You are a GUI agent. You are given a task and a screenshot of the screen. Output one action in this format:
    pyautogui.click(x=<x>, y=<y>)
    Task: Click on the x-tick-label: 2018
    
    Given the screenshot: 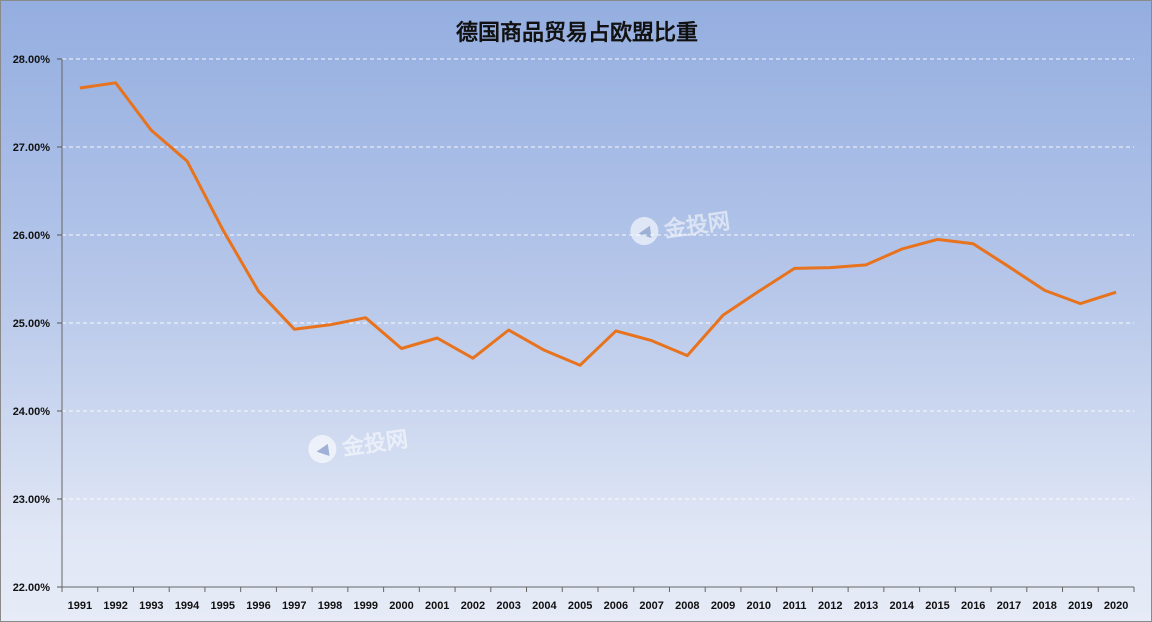 What is the action you would take?
    pyautogui.click(x=1044, y=606)
    